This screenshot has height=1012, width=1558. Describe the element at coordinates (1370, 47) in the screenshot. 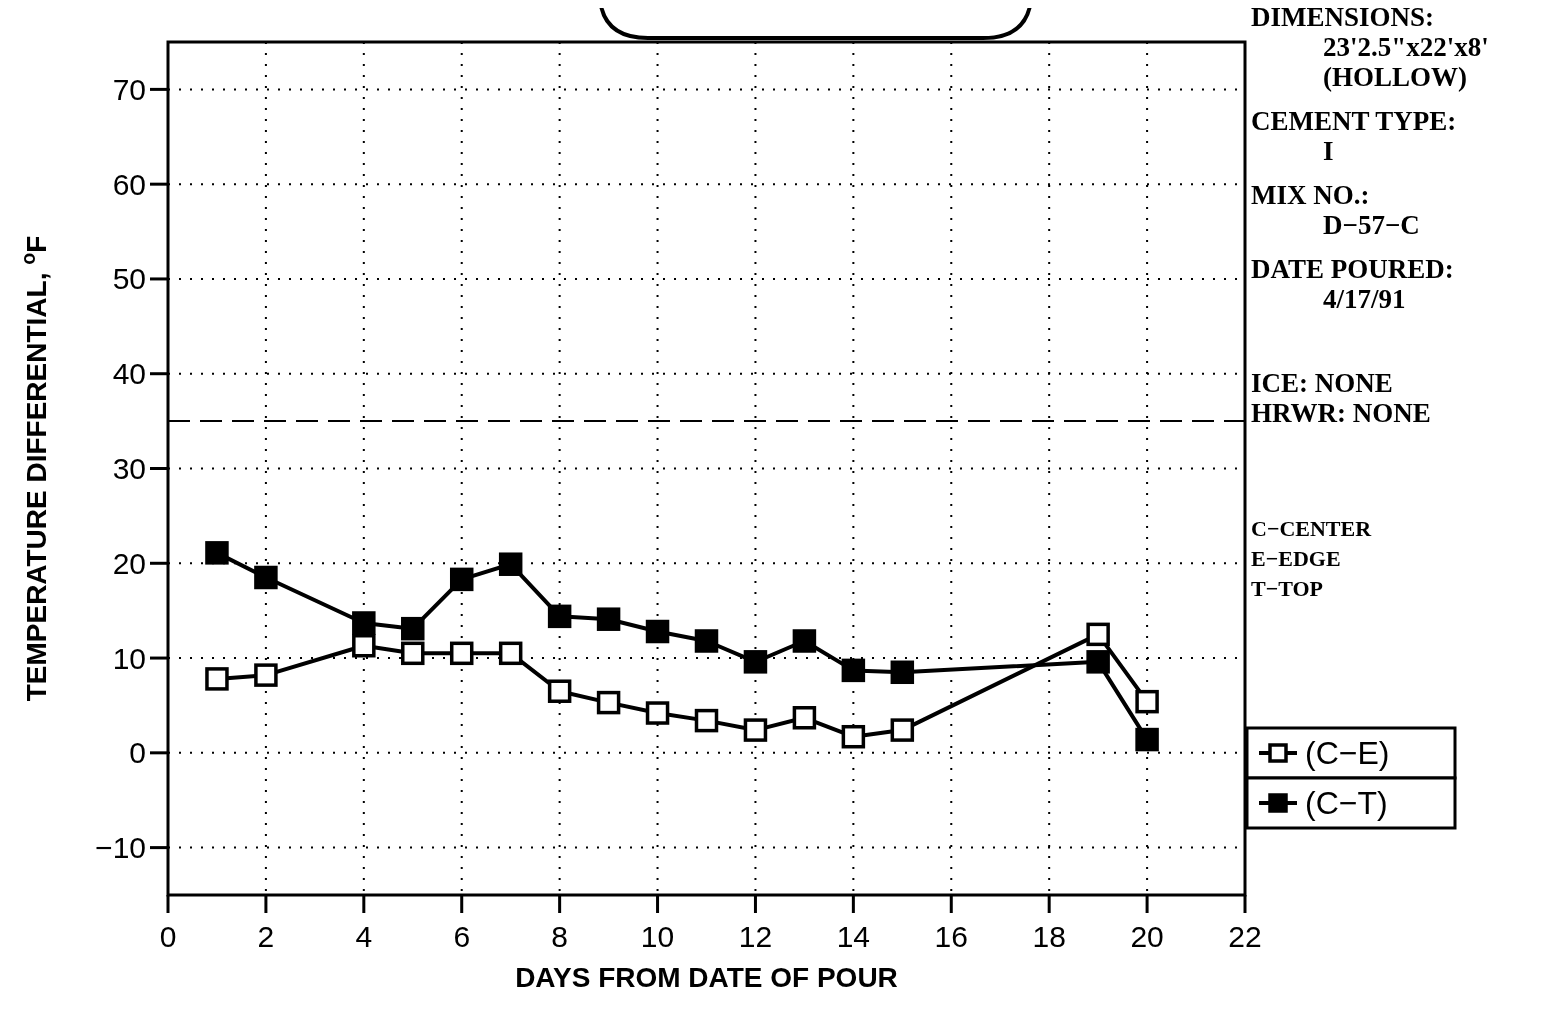

I see `text: DIMENSIONS: 23'2.5"x22'x8' (HOLLOW)` at that location.